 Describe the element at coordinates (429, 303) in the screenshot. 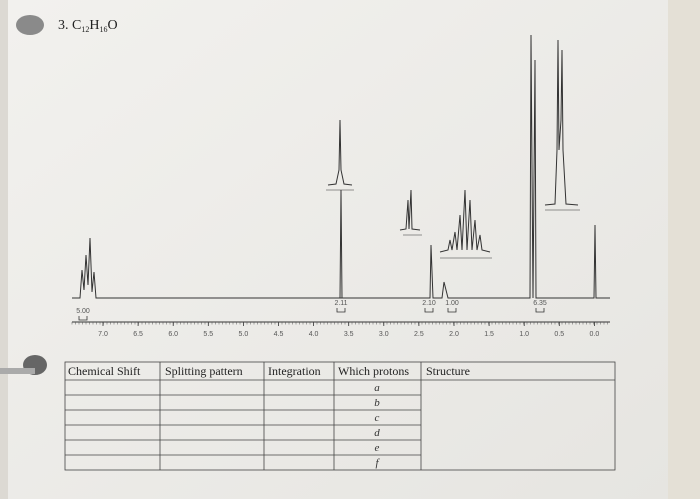

I see `integration-label: 2.10` at that location.